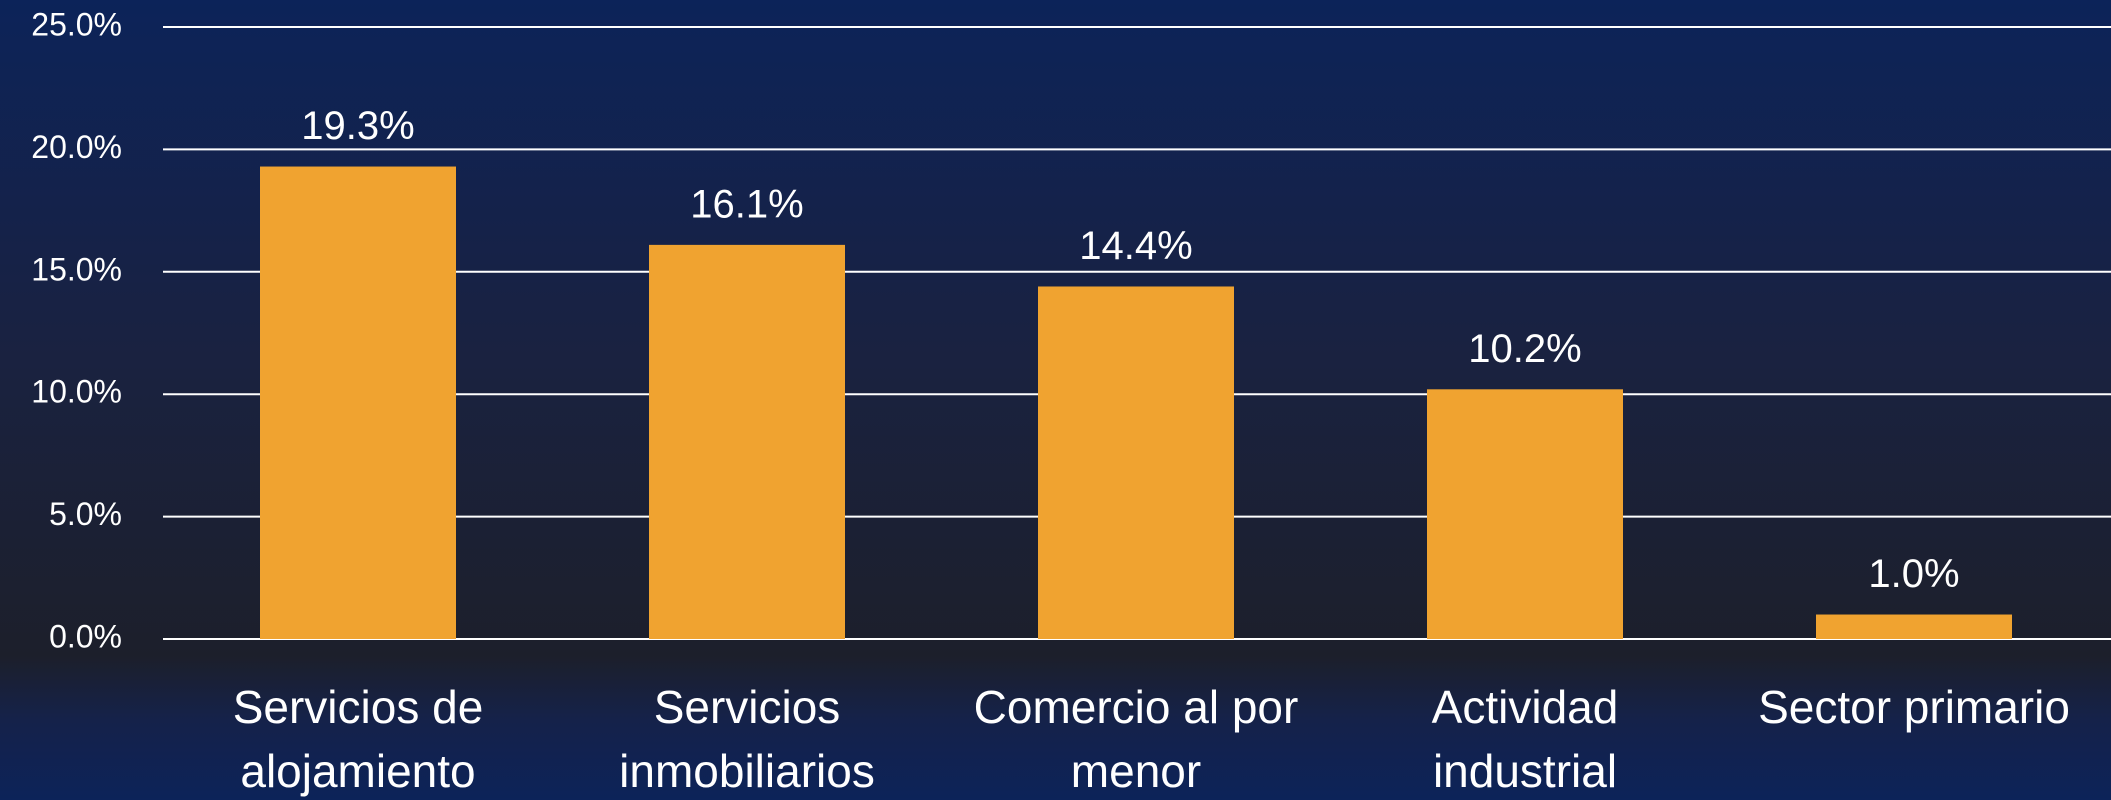  I want to click on value-label: 1.0%, so click(1913, 574).